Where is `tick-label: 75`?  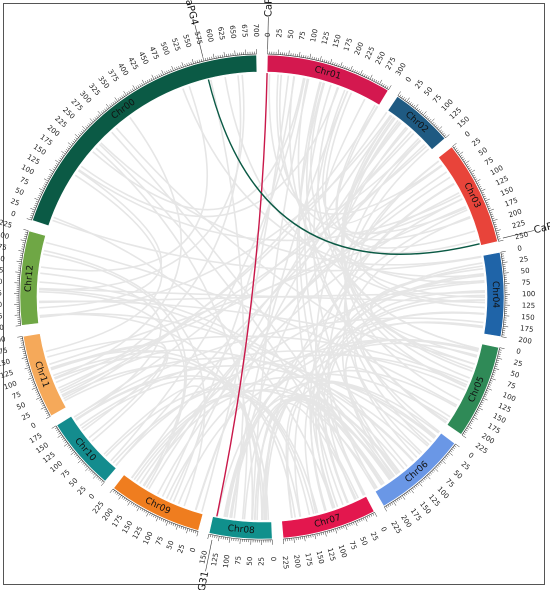 tick-label: 75 is located at coordinates (238, 561).